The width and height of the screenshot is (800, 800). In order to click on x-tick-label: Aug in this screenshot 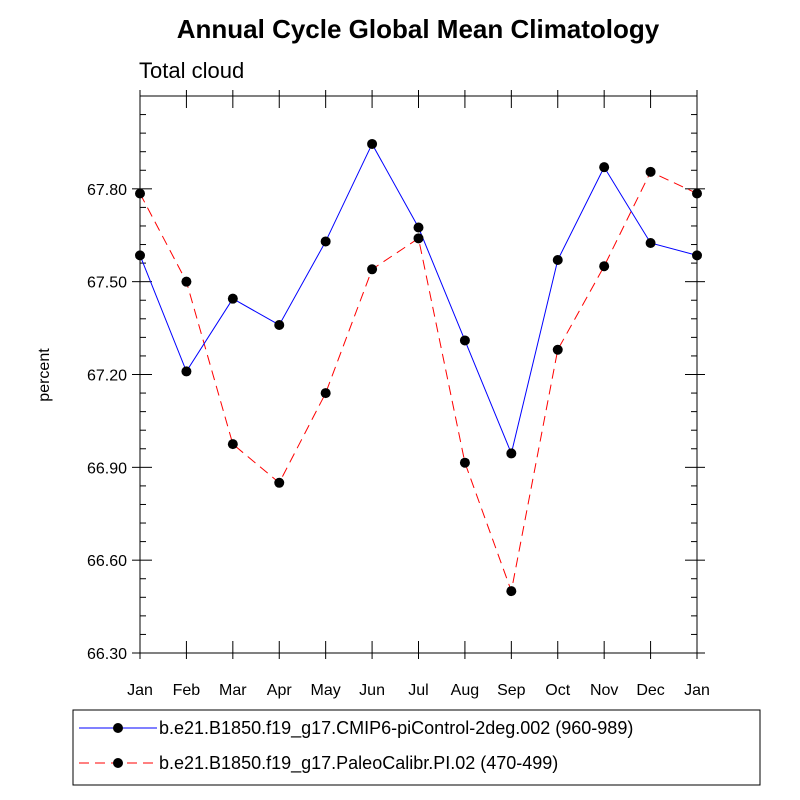, I will do `click(465, 690)`.